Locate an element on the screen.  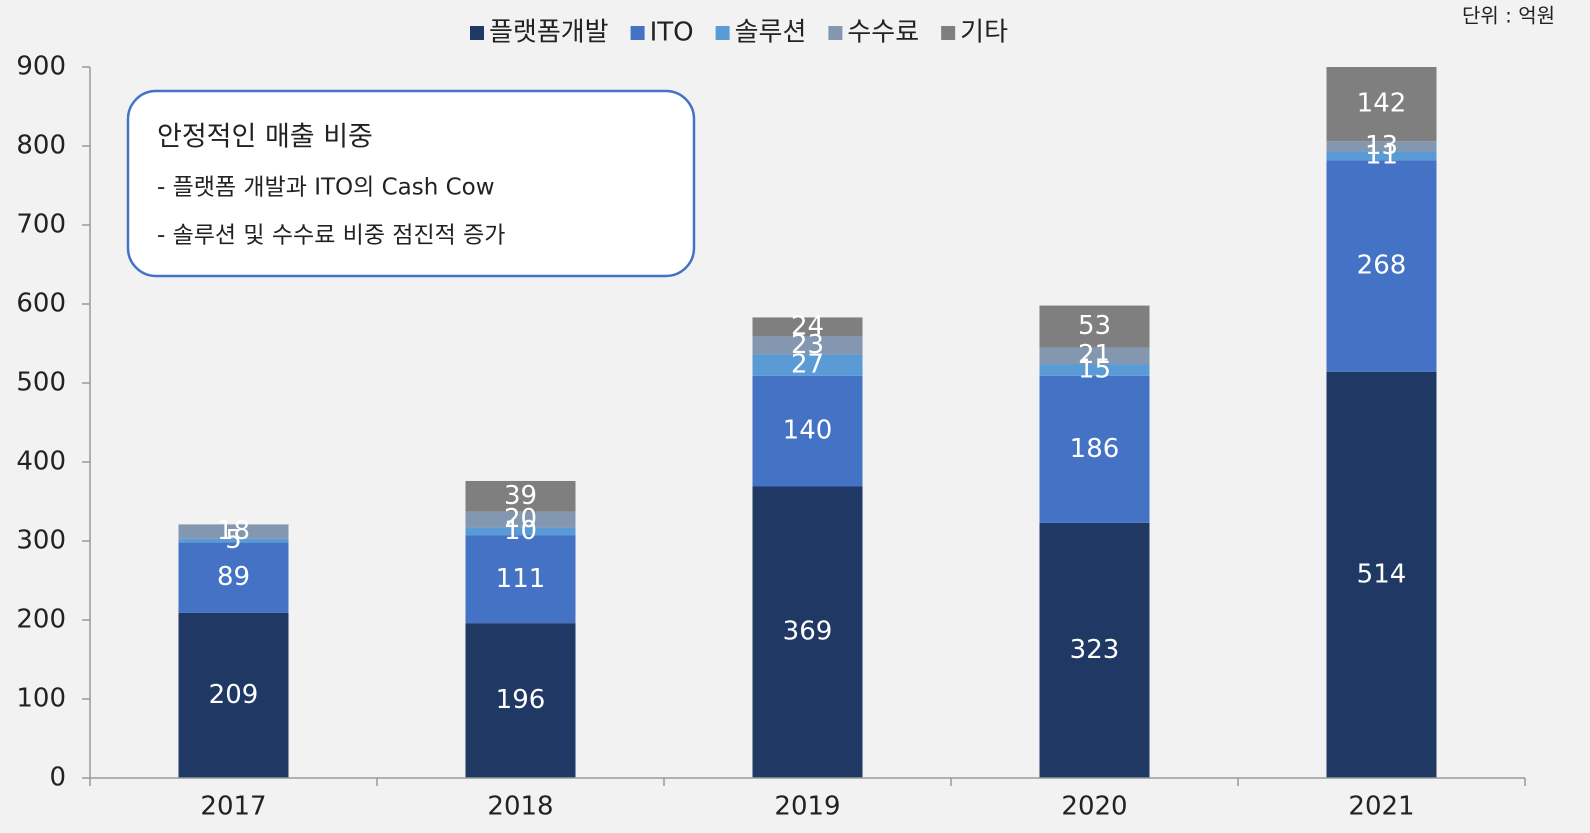
value-label: 21 is located at coordinates (1094, 355).